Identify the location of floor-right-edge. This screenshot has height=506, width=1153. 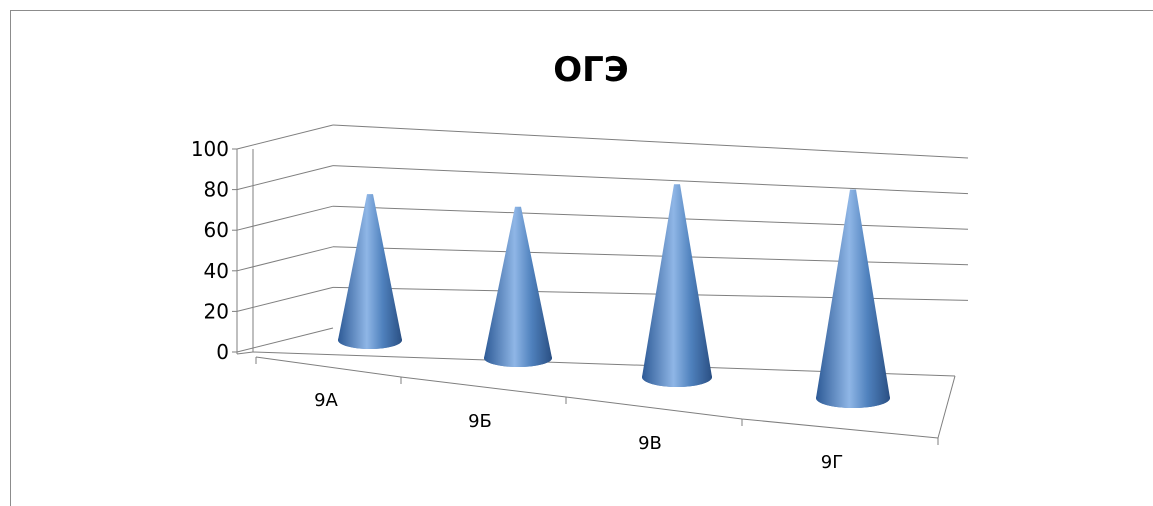
(946, 407).